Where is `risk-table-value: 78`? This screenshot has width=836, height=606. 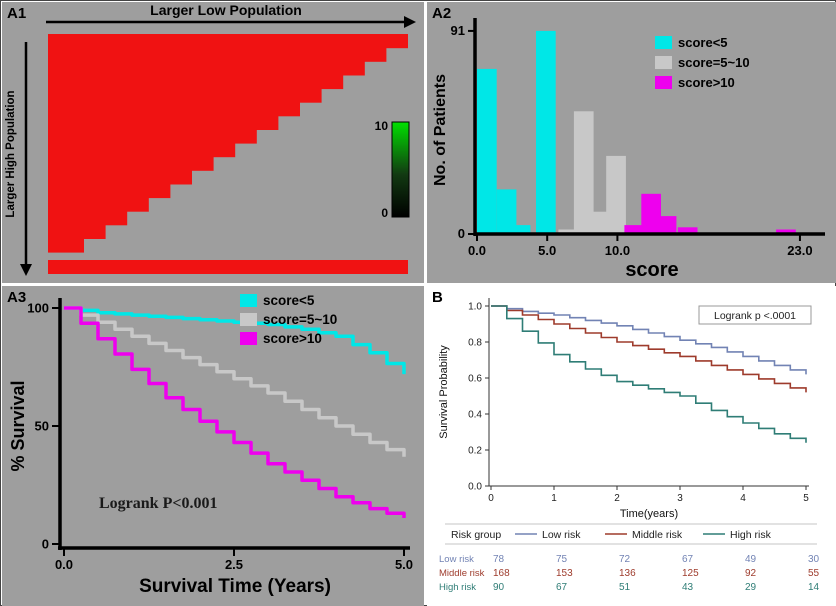
risk-table-value: 78 is located at coordinates (499, 559).